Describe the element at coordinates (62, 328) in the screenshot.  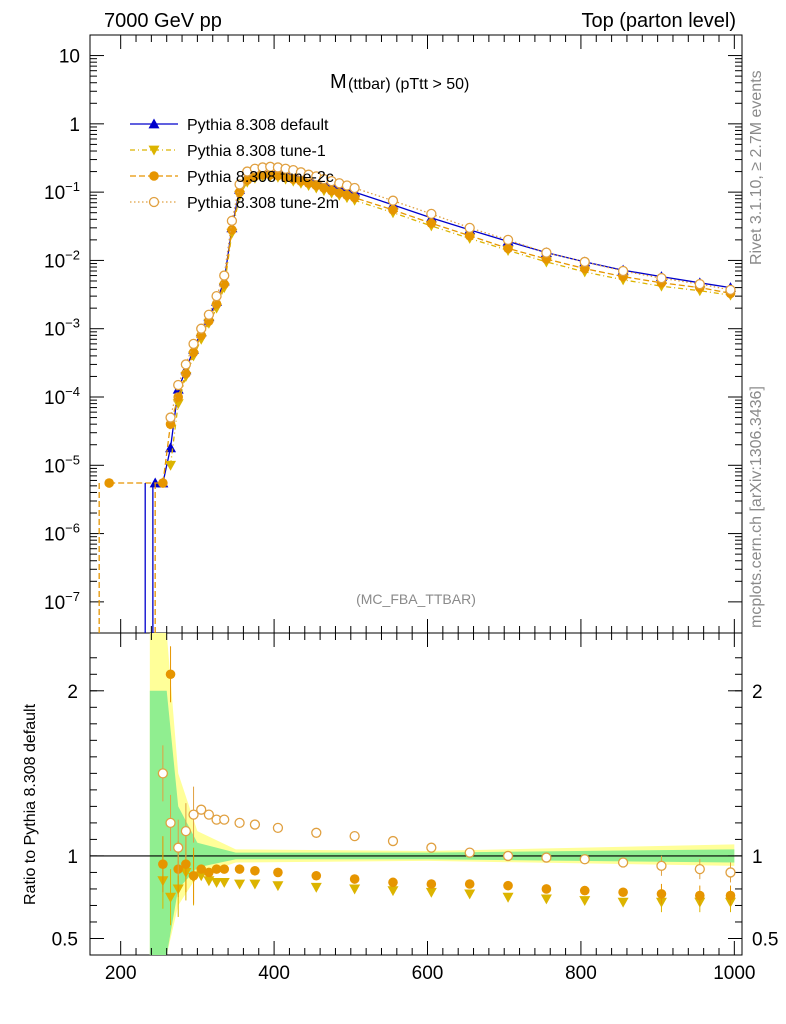
I see `y-tick-label: 10⁻³` at that location.